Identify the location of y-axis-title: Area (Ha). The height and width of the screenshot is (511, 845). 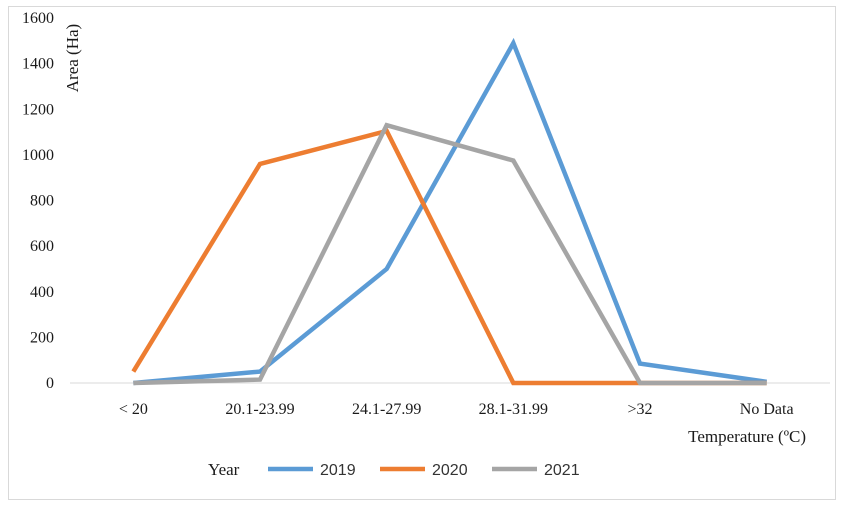
(72, 58).